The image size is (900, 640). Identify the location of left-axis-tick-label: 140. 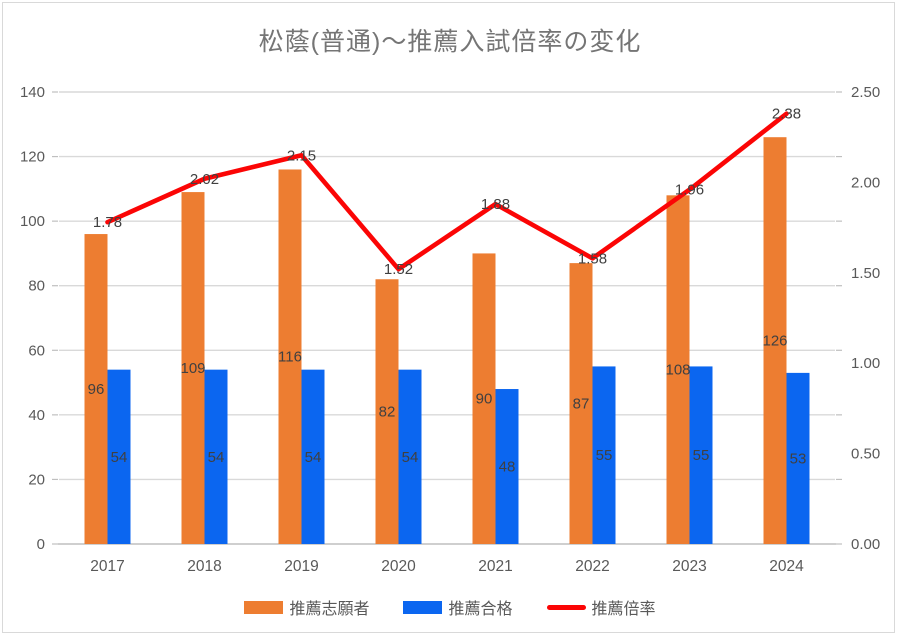
(32, 92).